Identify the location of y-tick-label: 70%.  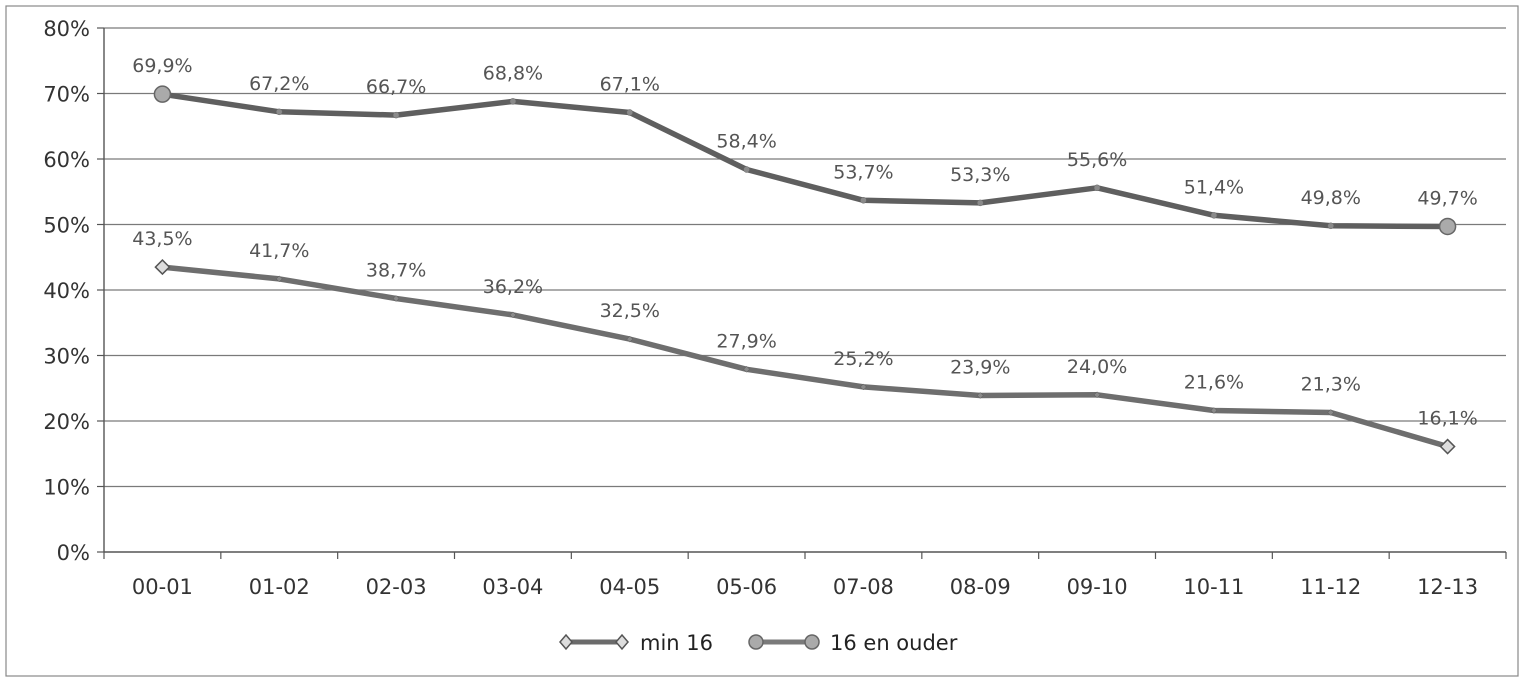
(66, 95).